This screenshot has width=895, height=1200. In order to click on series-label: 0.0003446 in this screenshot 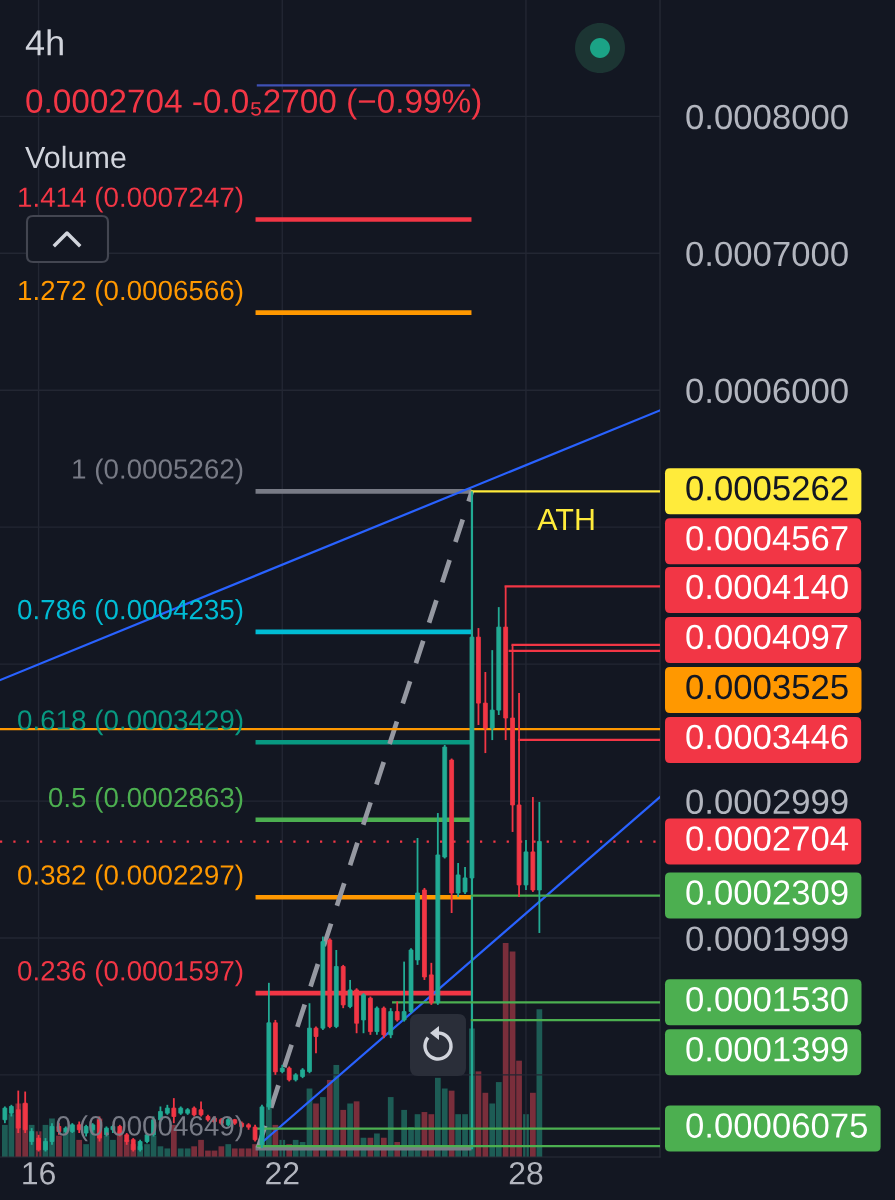, I will do `click(767, 737)`.